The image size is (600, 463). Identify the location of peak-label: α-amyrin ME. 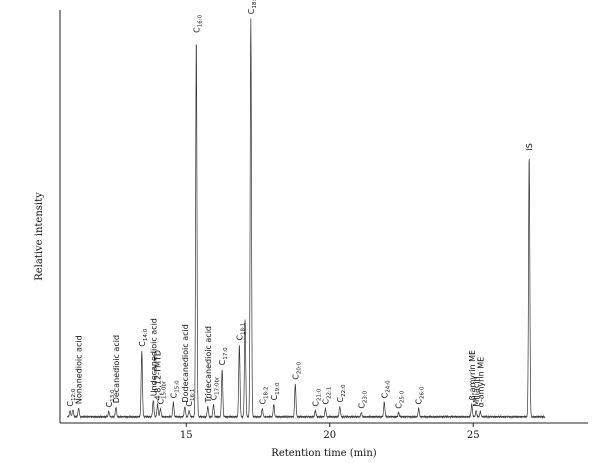
(480, 382).